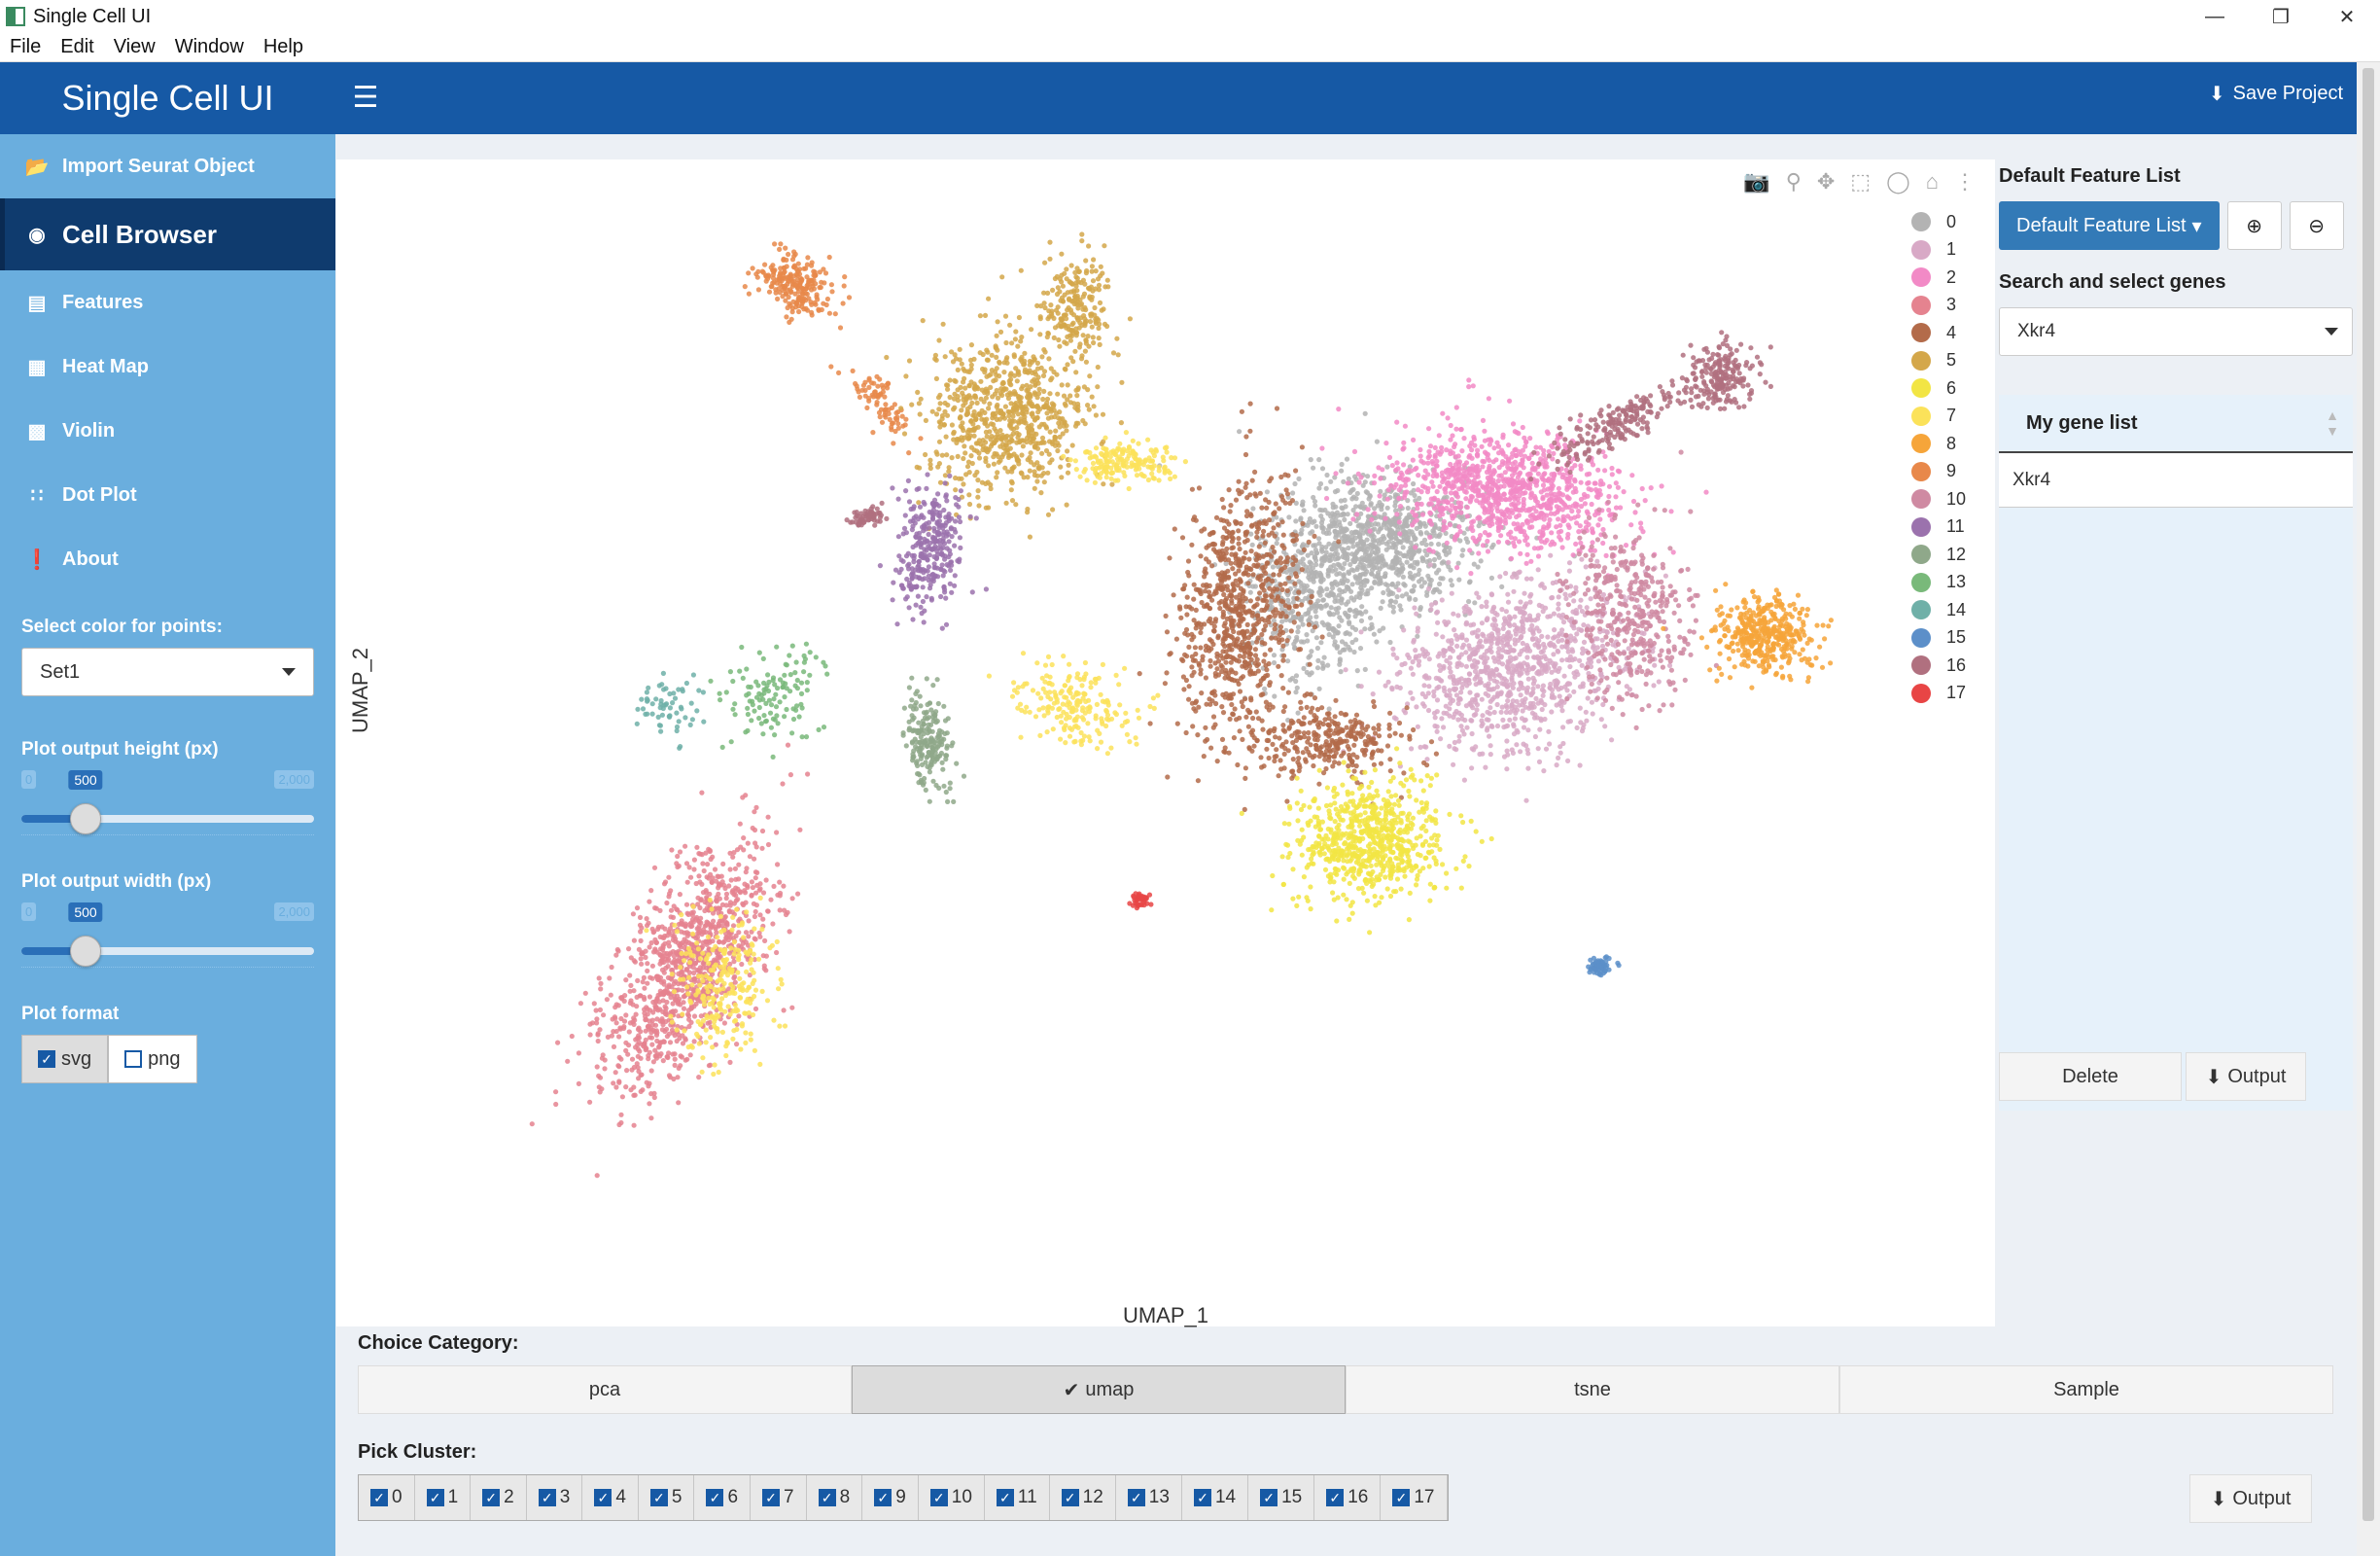 Image resolution: width=2380 pixels, height=1556 pixels. Describe the element at coordinates (1592, 1389) in the screenshot. I see `category-tsne-button: tsne` at that location.